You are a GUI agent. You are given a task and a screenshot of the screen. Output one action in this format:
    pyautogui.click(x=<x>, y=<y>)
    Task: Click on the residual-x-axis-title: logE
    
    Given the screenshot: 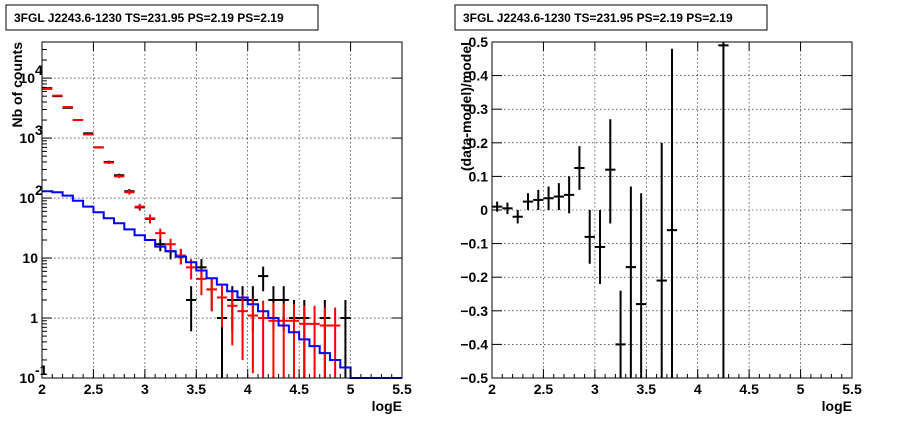 What is the action you would take?
    pyautogui.click(x=837, y=406)
    